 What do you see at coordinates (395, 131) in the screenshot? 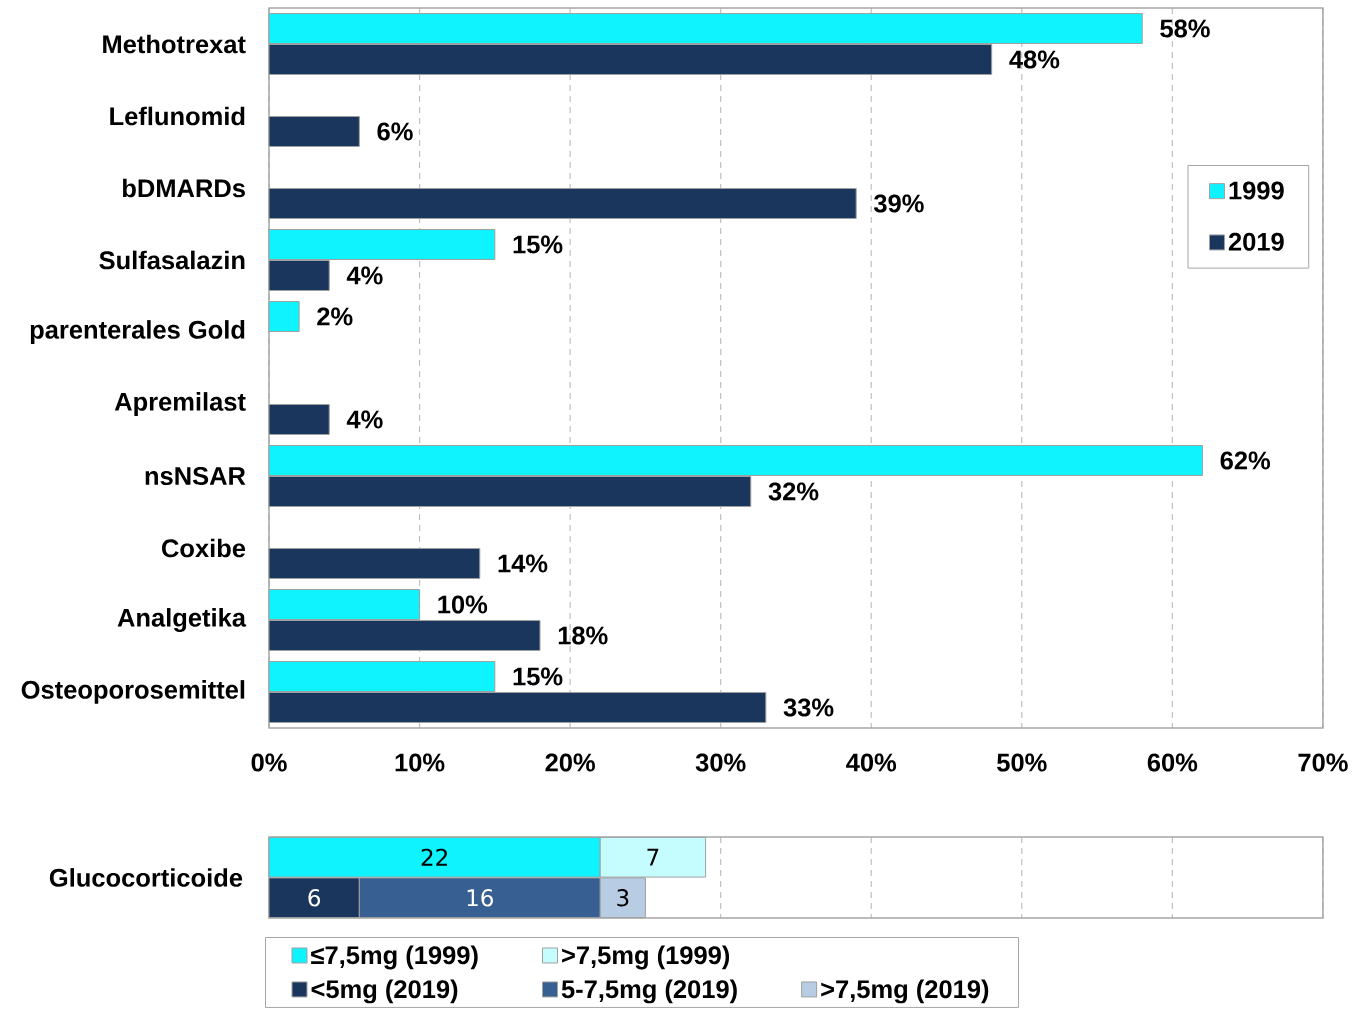
I see `data-label: 6%` at bounding box center [395, 131].